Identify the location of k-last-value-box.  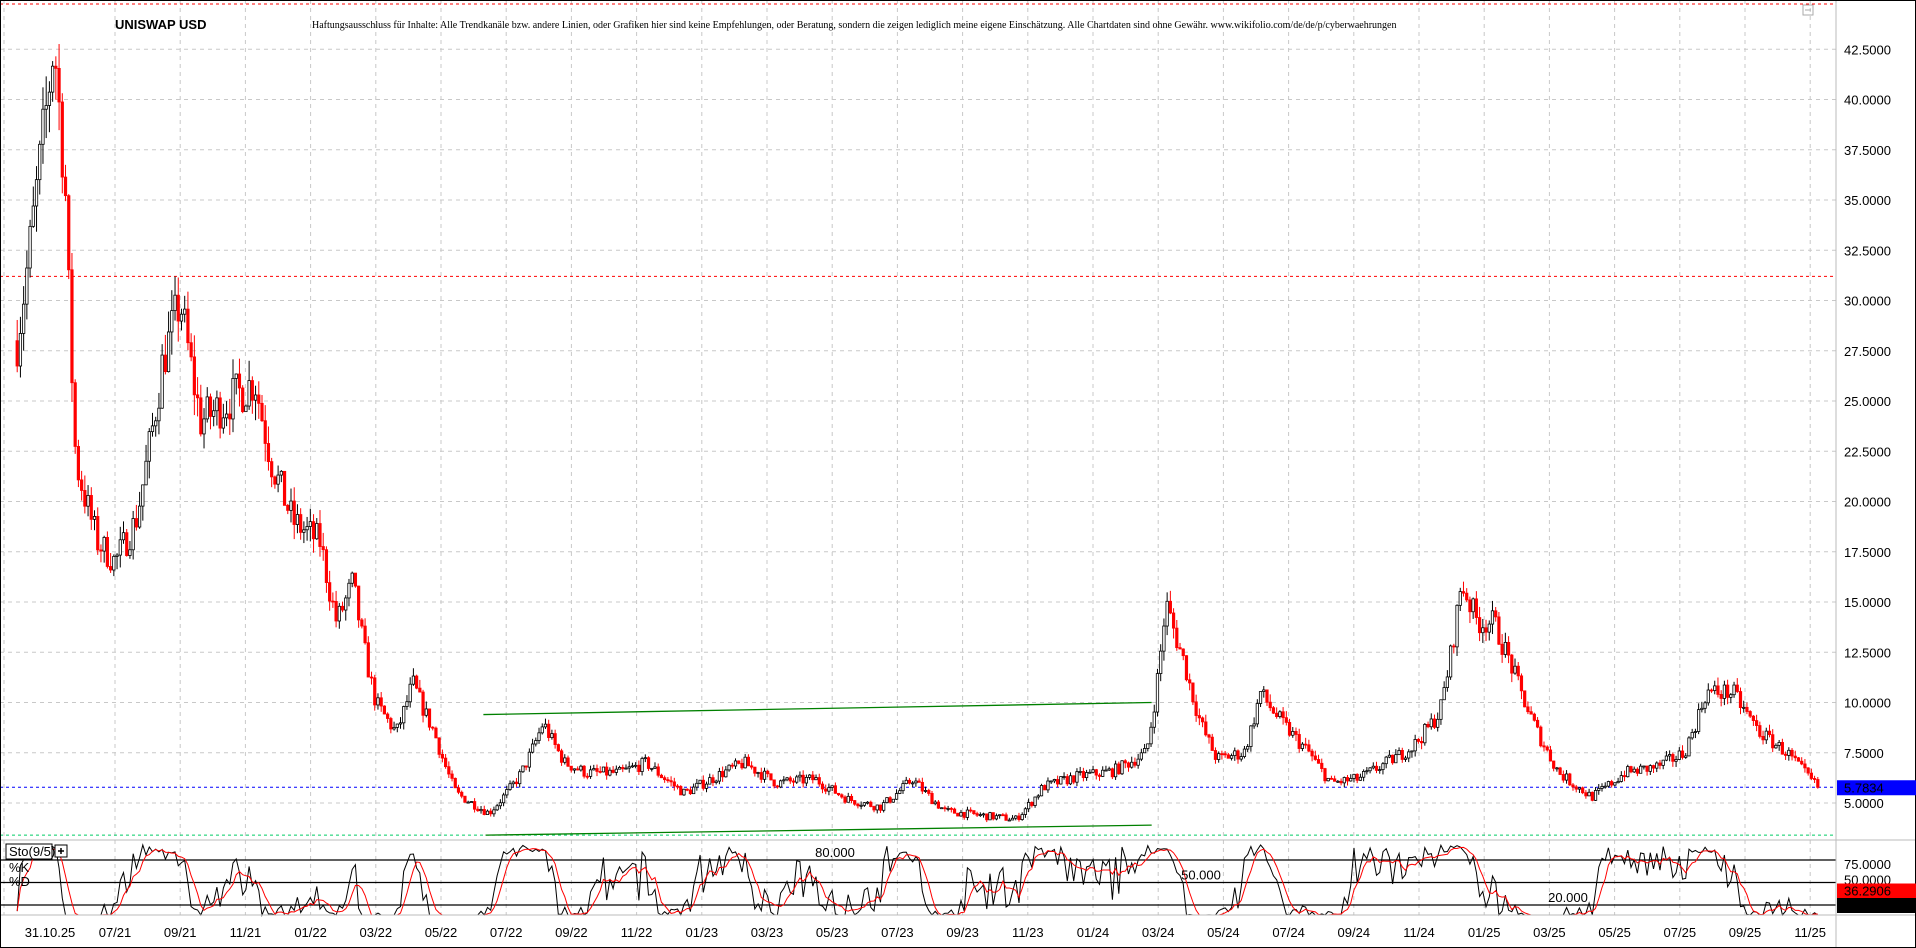
(1876, 905).